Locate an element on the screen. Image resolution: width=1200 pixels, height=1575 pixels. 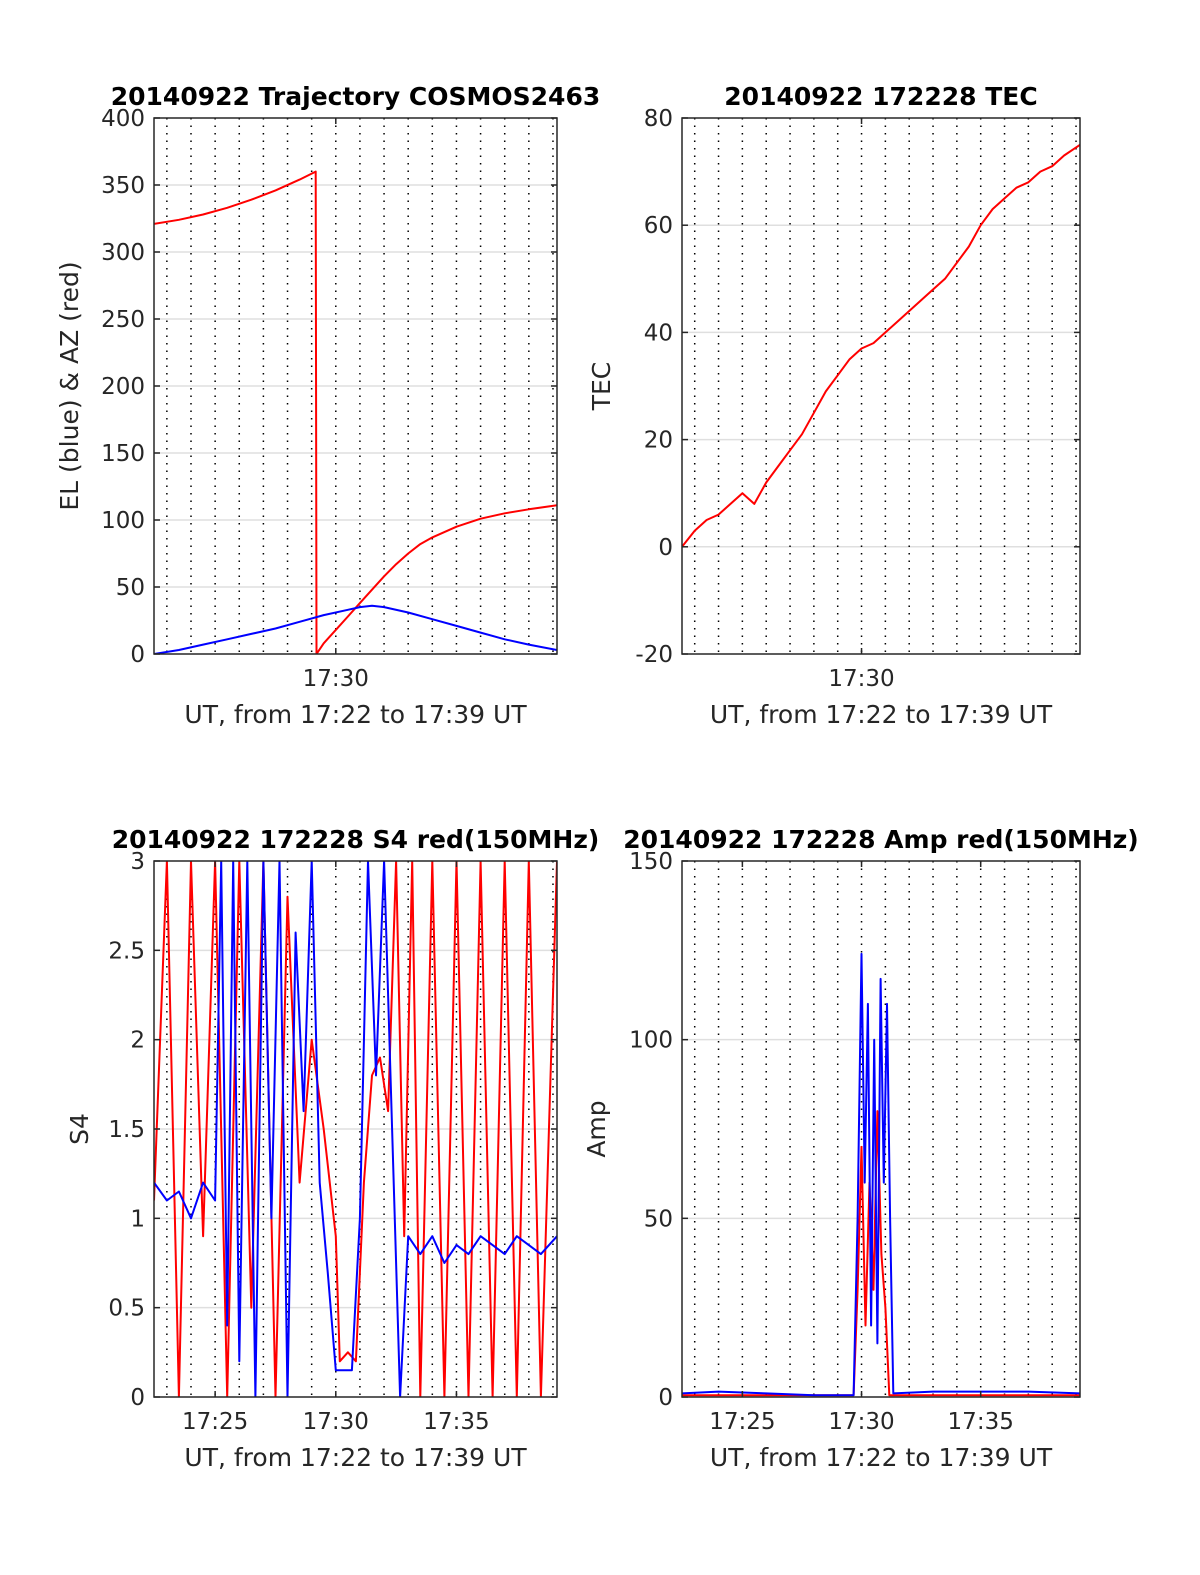
y-tick-label: 80 is located at coordinates (658, 119).